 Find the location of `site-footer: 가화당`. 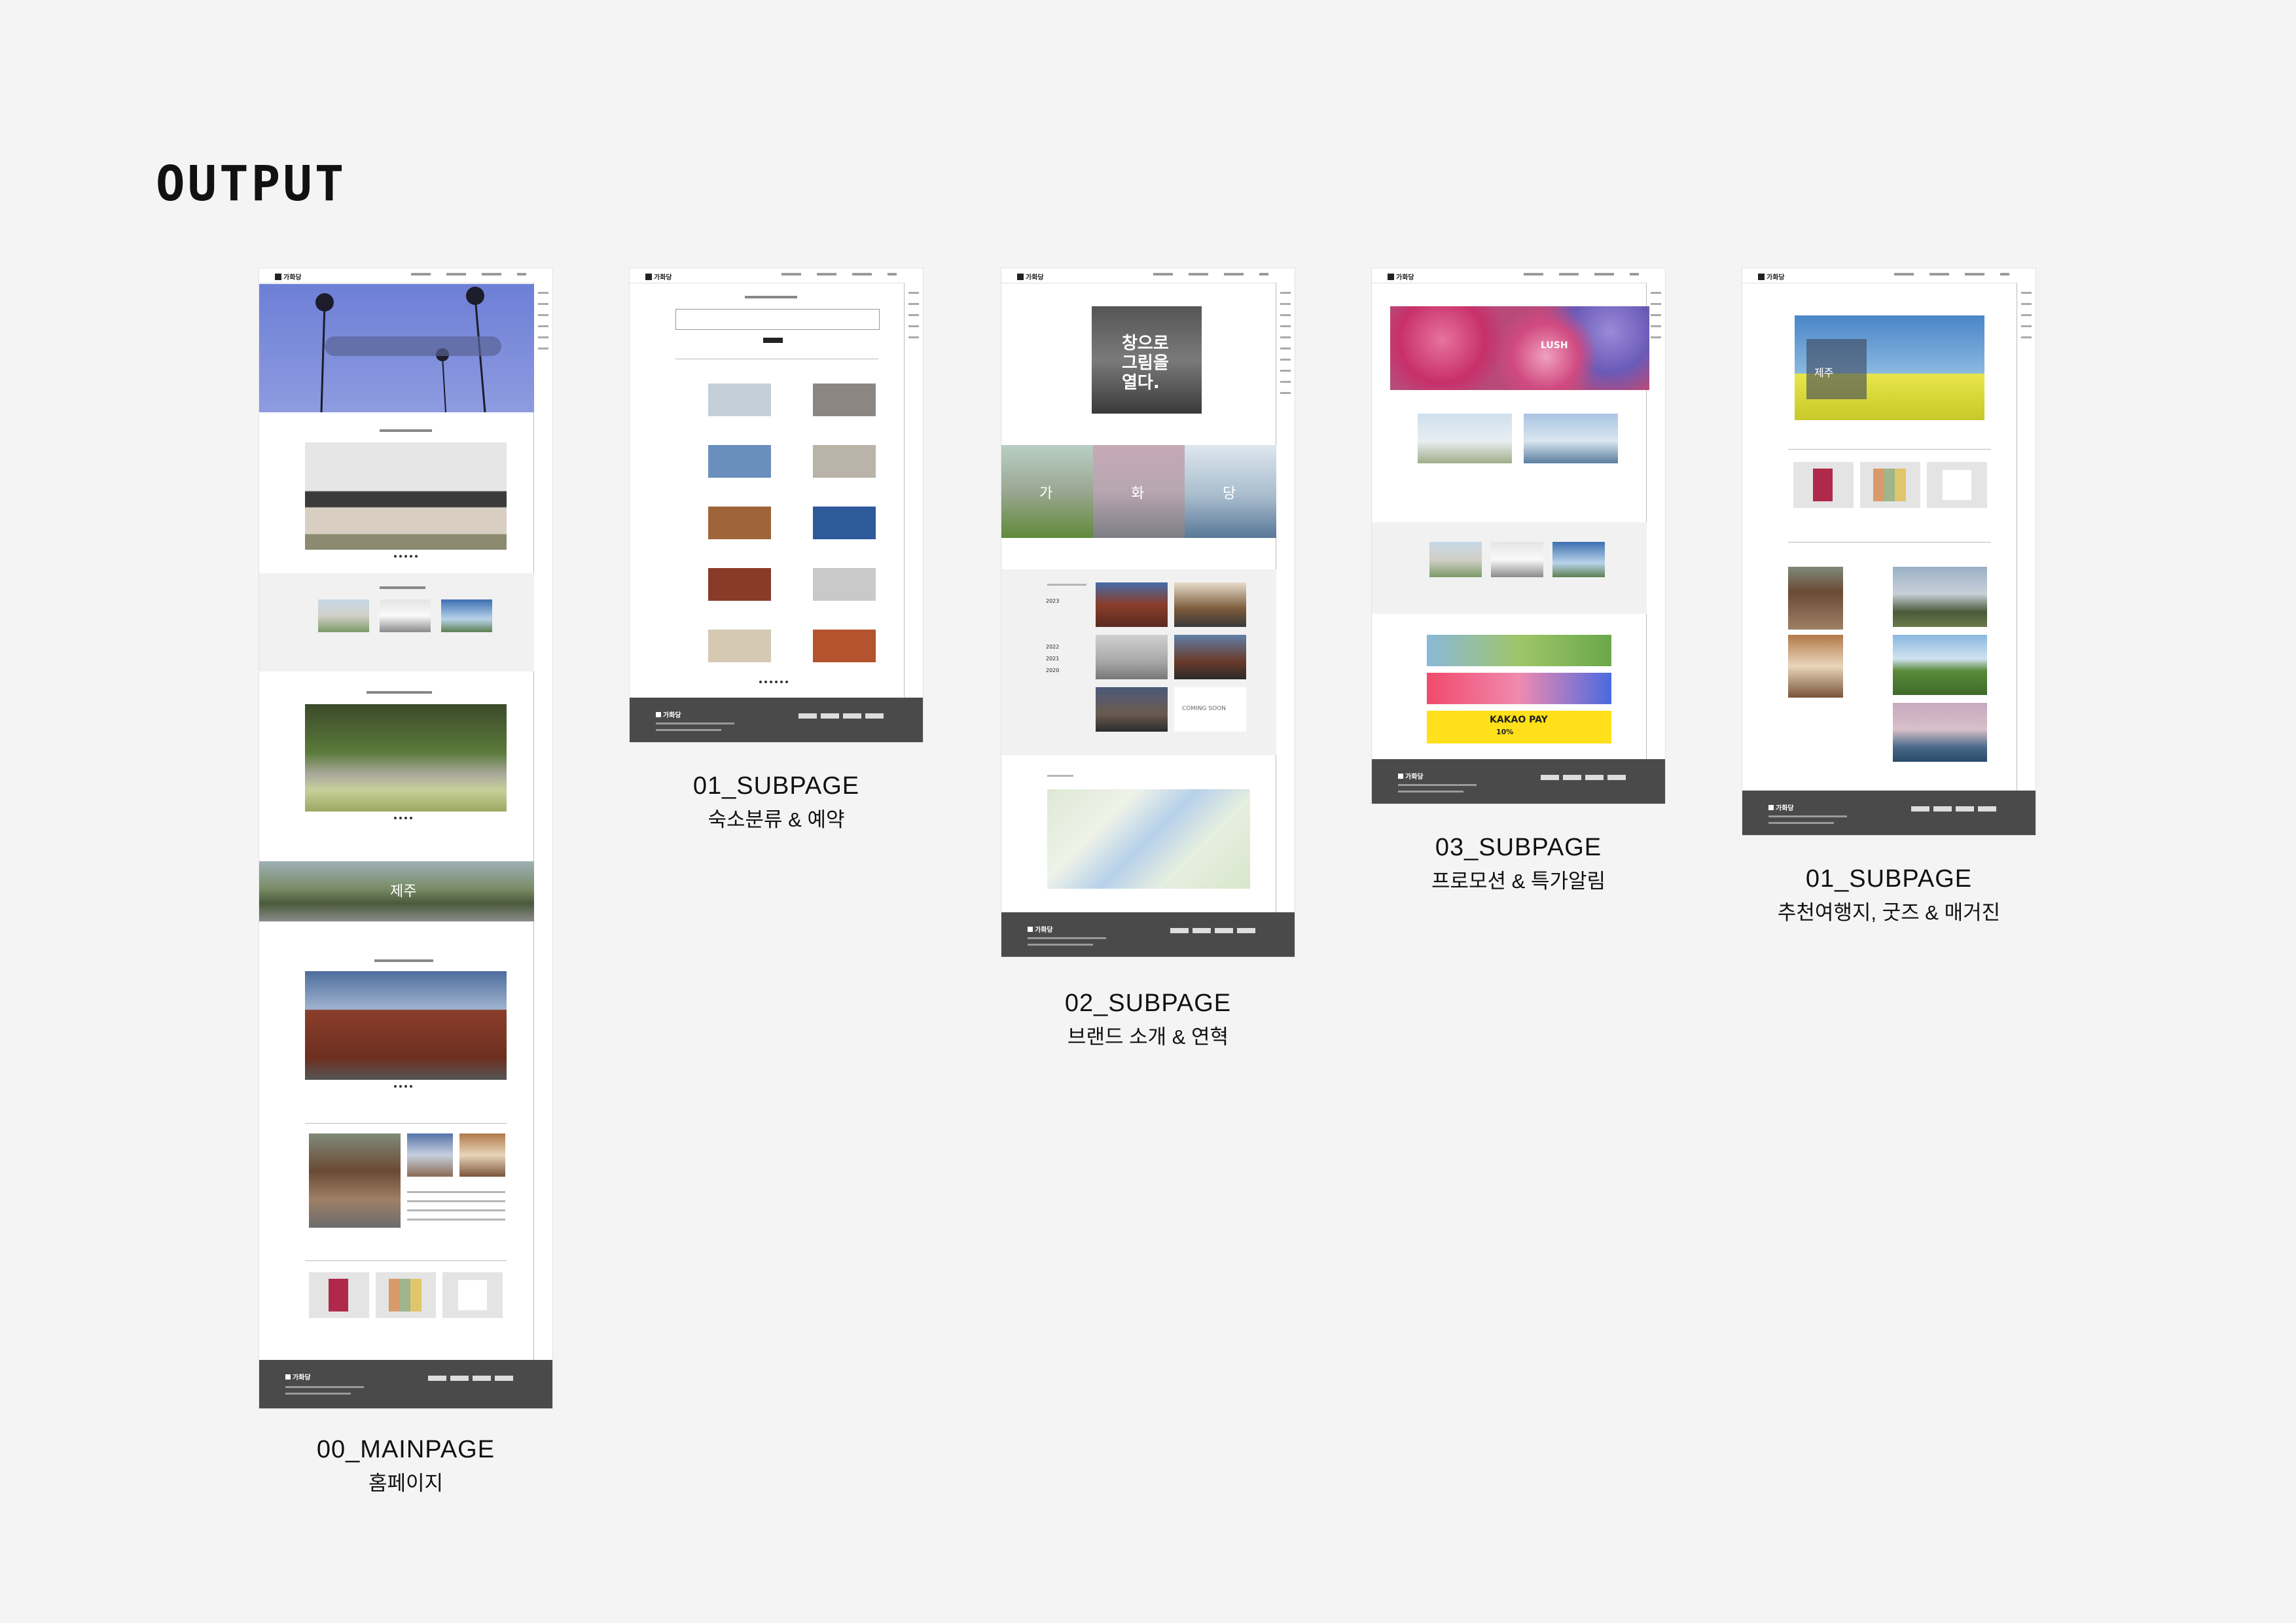

site-footer: 가화당 is located at coordinates (776, 720).